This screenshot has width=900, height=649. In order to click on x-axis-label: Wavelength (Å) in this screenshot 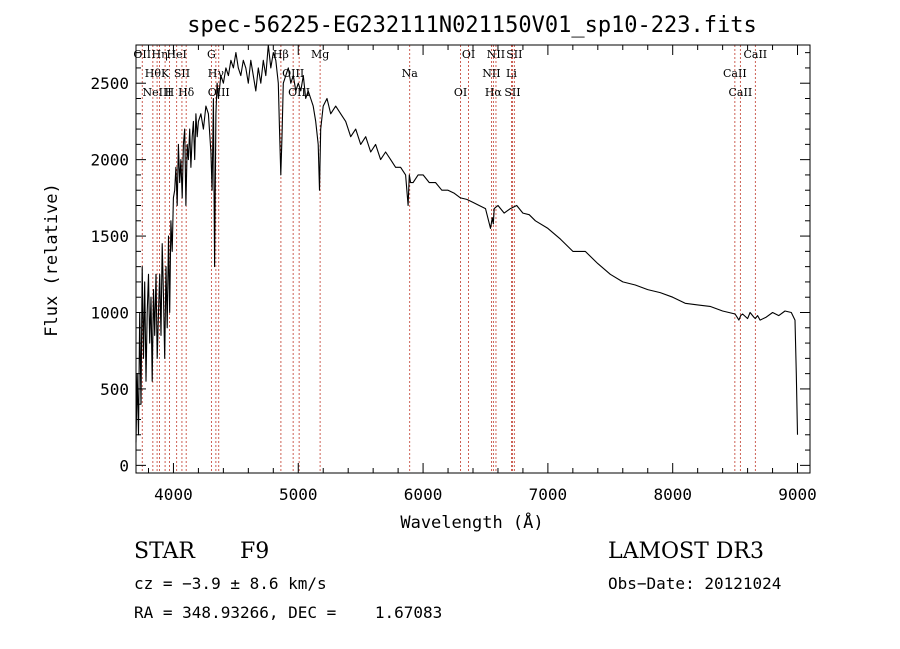, I will do `click(471, 522)`.